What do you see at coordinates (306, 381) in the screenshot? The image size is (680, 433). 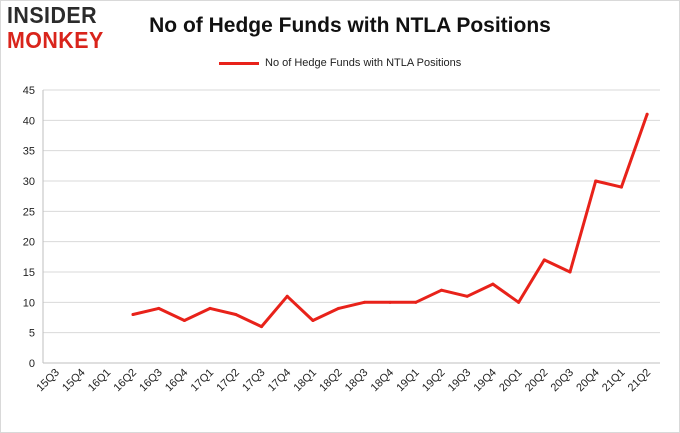 I see `x-tick-label: 18Q1` at bounding box center [306, 381].